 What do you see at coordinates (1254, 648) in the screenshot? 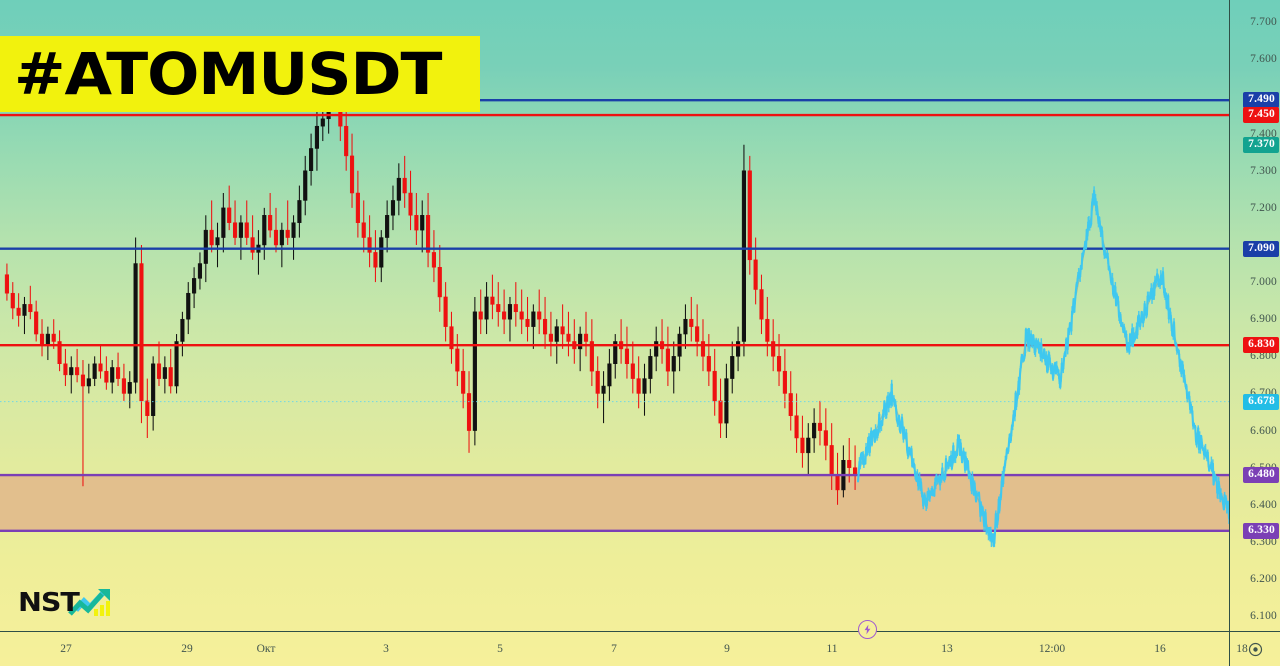
I see `axis-corner-control` at bounding box center [1254, 648].